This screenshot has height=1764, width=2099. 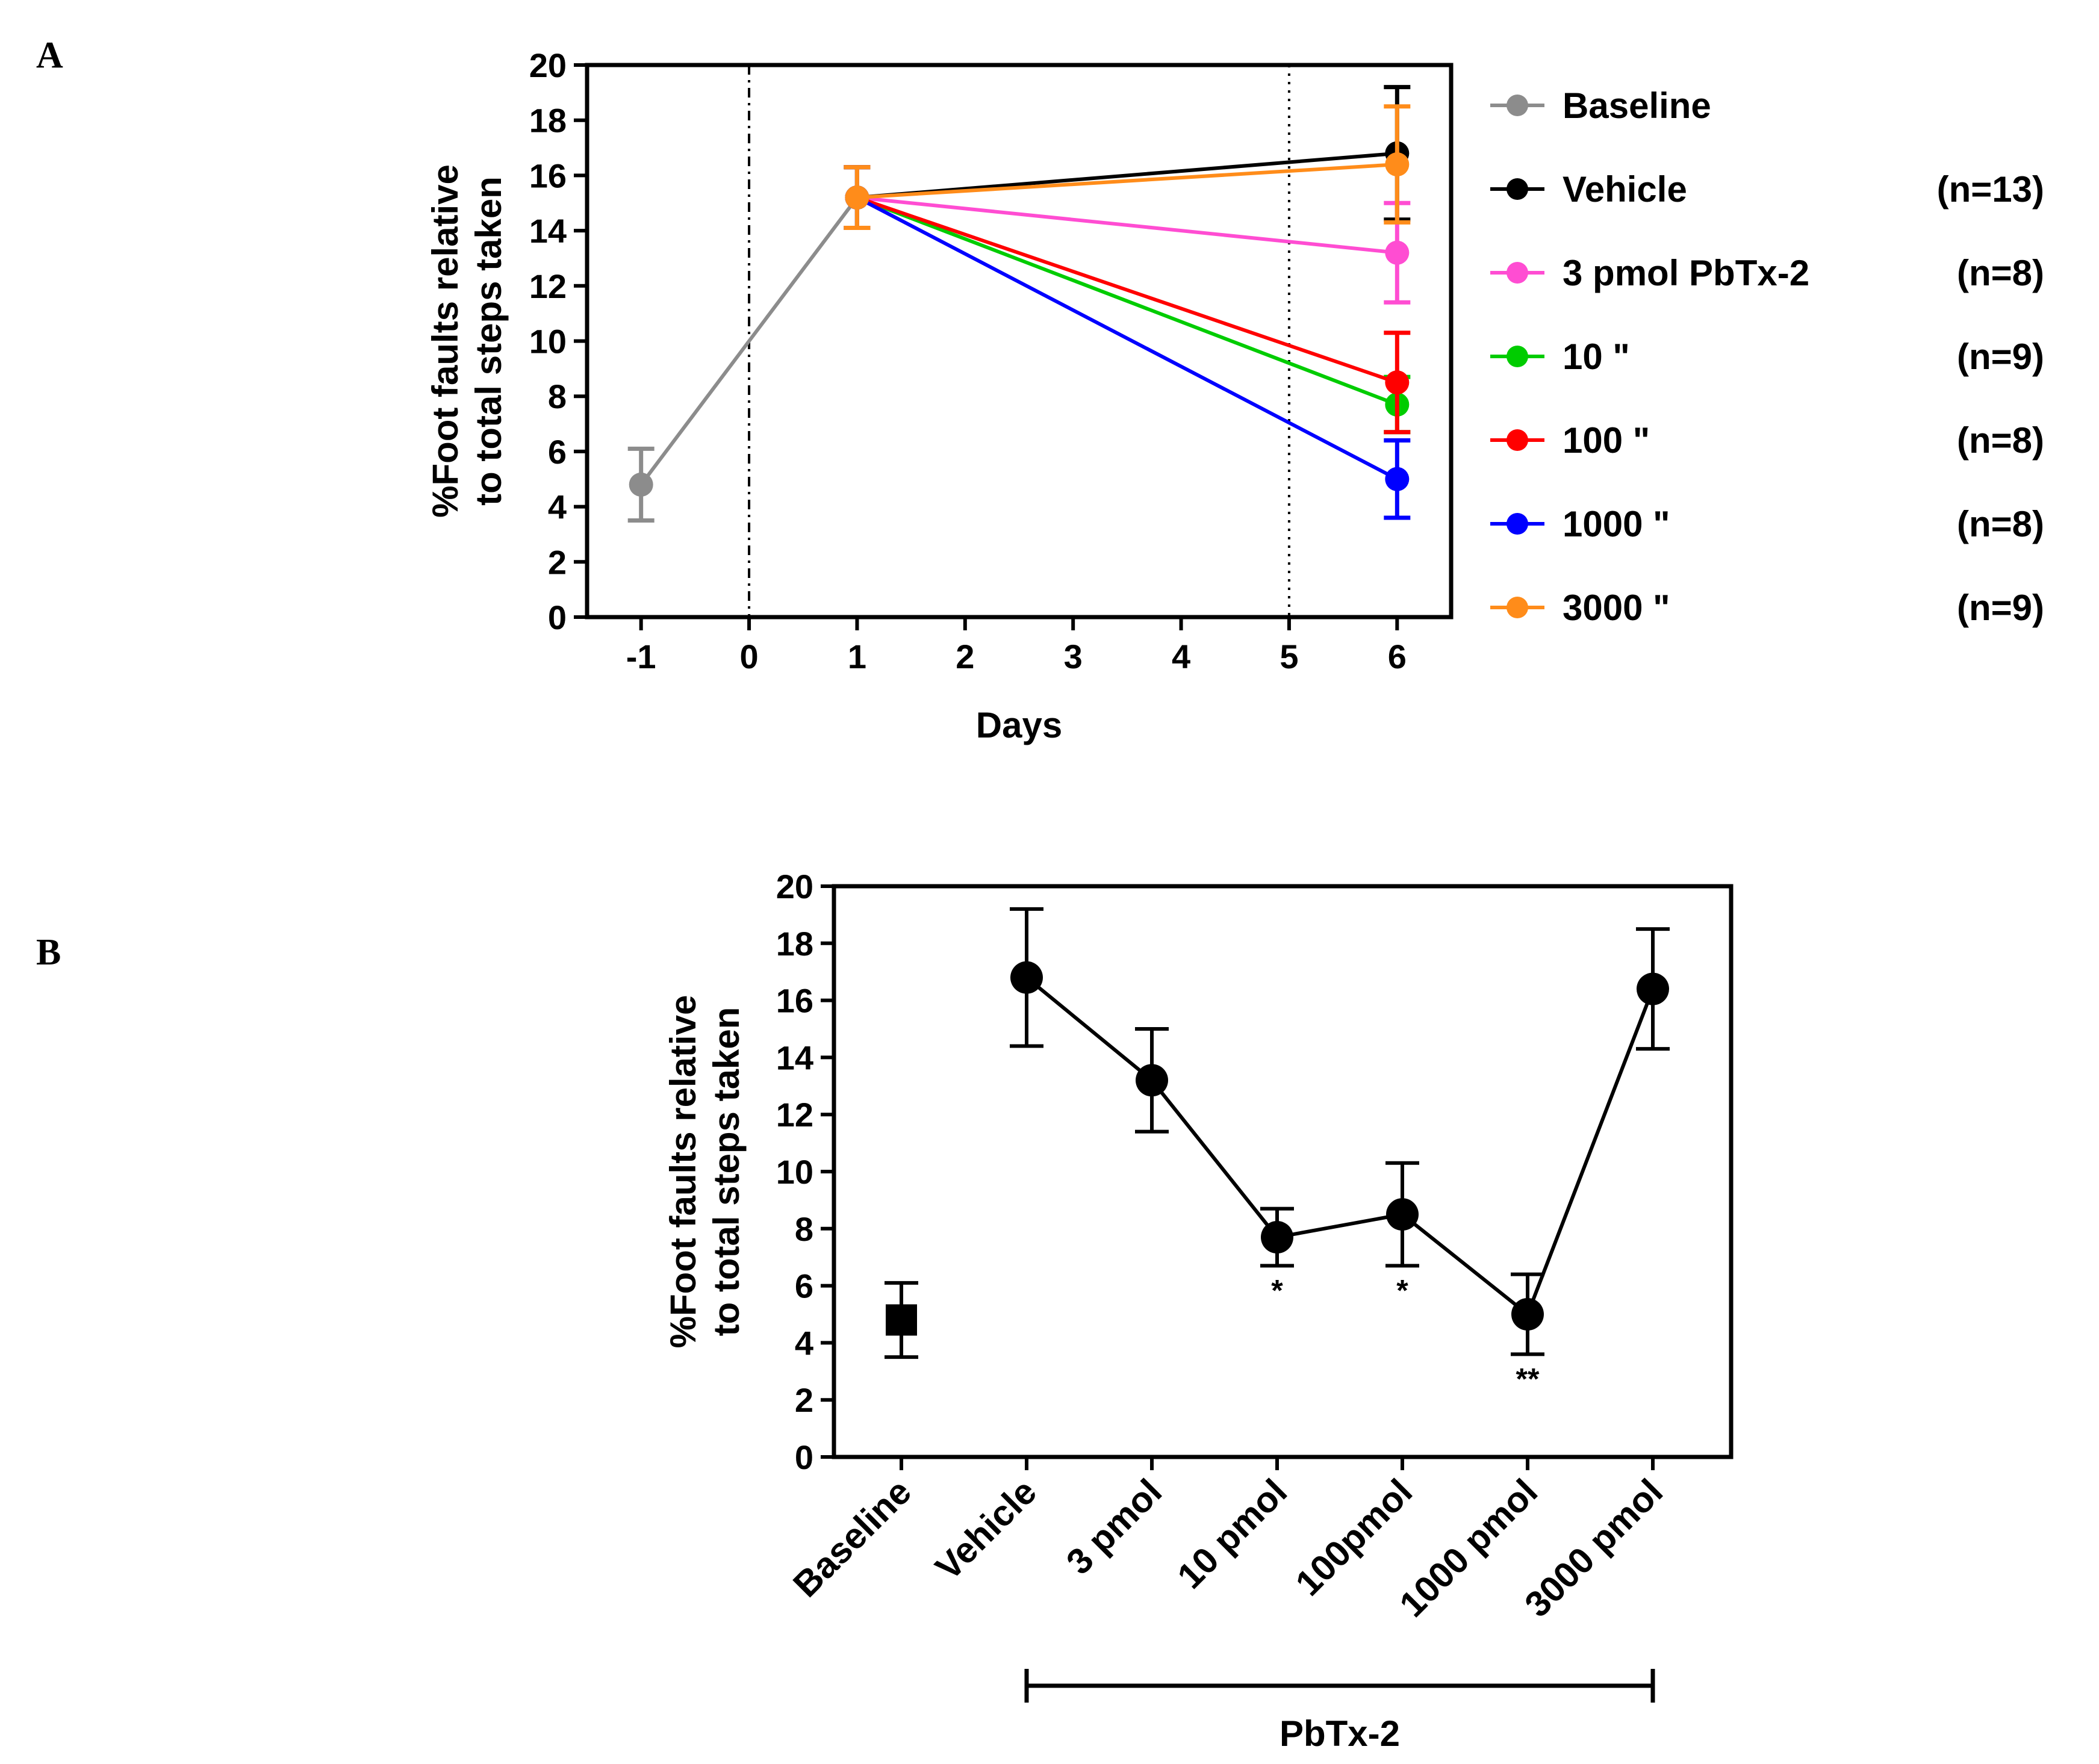 What do you see at coordinates (1616, 524) in the screenshot?
I see `legend-label: 1000 "` at bounding box center [1616, 524].